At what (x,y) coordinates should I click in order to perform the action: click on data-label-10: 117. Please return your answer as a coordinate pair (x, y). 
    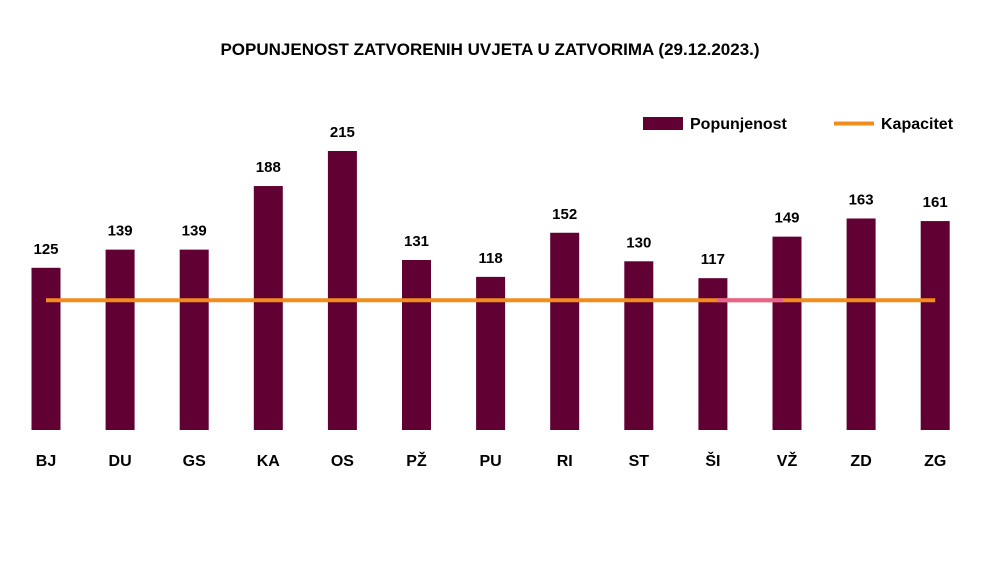
    Looking at the image, I should click on (713, 259).